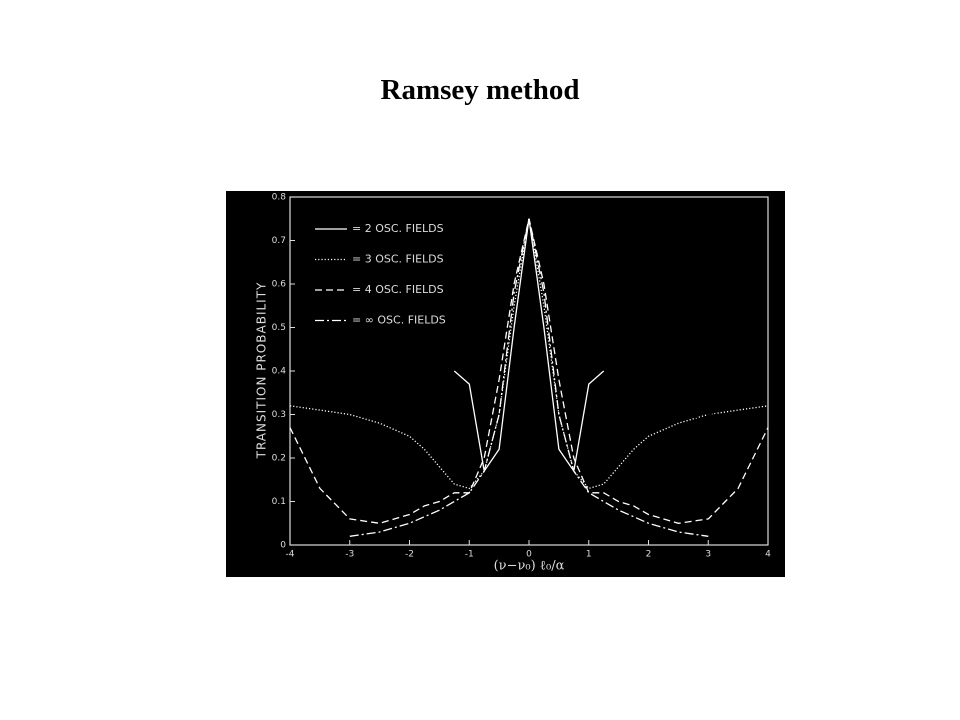  Describe the element at coordinates (279, 459) in the screenshot. I see `y-tick-label: 0.2` at that location.